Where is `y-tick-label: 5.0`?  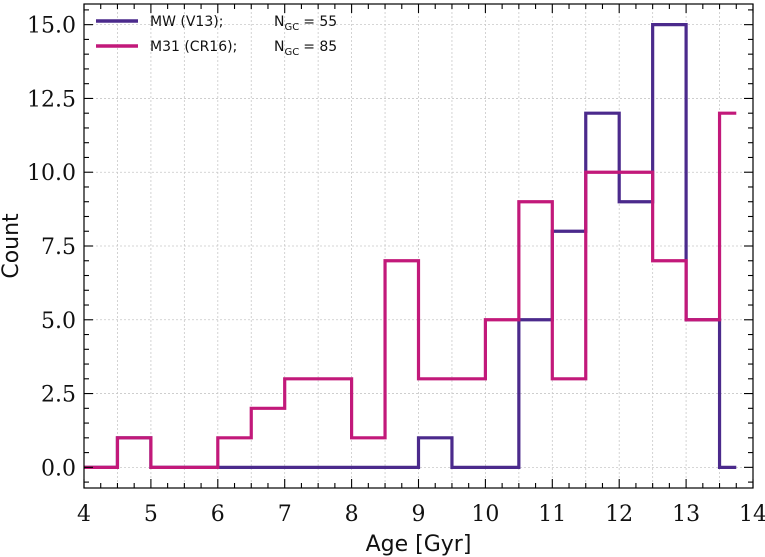 y-tick-label: 5.0 is located at coordinates (58, 321).